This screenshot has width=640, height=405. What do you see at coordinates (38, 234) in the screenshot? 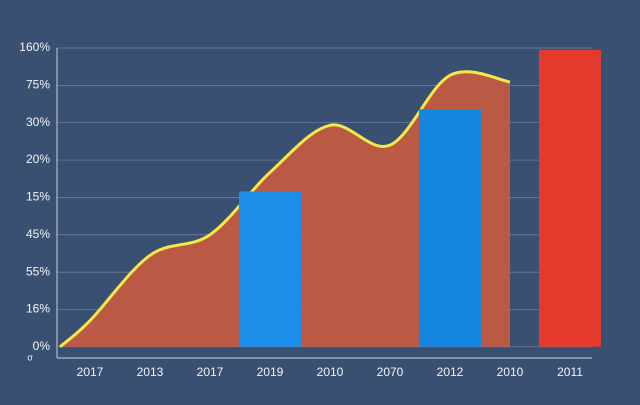
I see `y-tick-label: 45%` at bounding box center [38, 234].